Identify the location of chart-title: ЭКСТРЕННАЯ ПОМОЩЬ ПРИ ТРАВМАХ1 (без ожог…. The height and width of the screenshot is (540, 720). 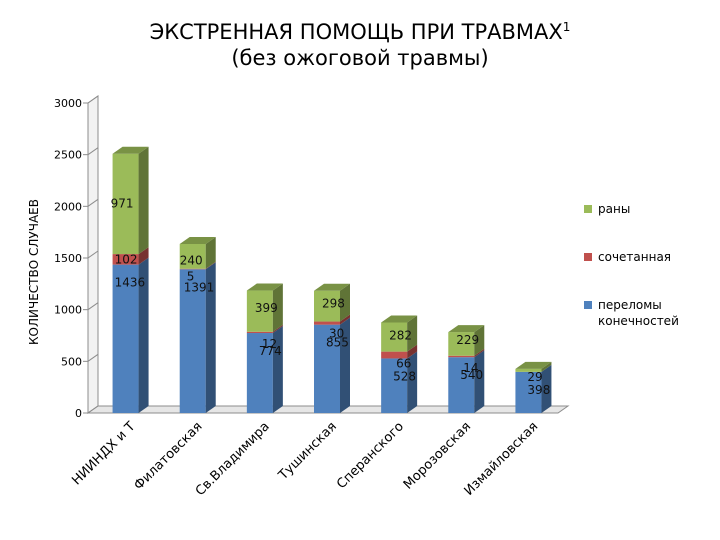
(360, 42).